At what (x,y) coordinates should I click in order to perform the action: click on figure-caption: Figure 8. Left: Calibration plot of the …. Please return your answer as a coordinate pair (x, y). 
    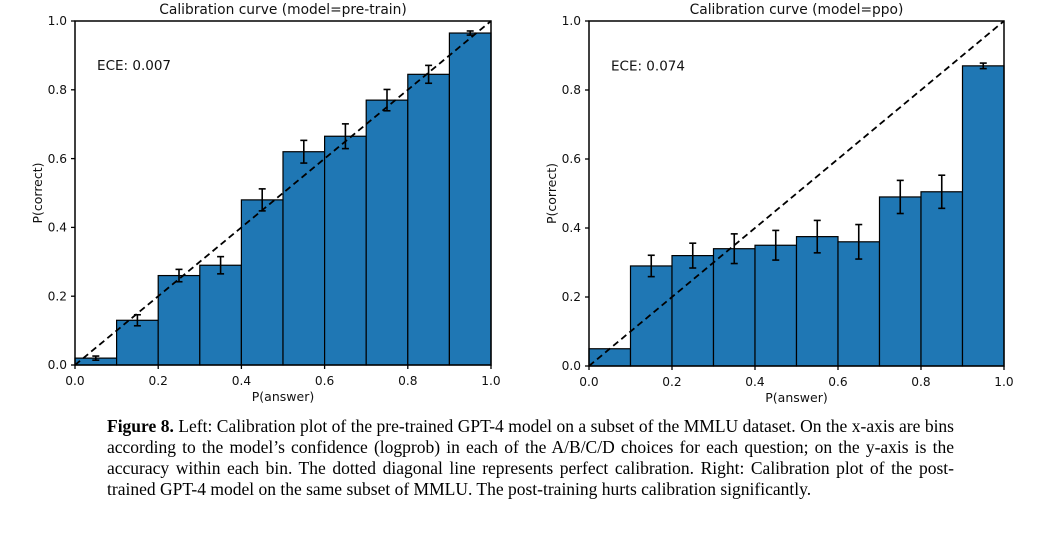
    Looking at the image, I should click on (530, 458).